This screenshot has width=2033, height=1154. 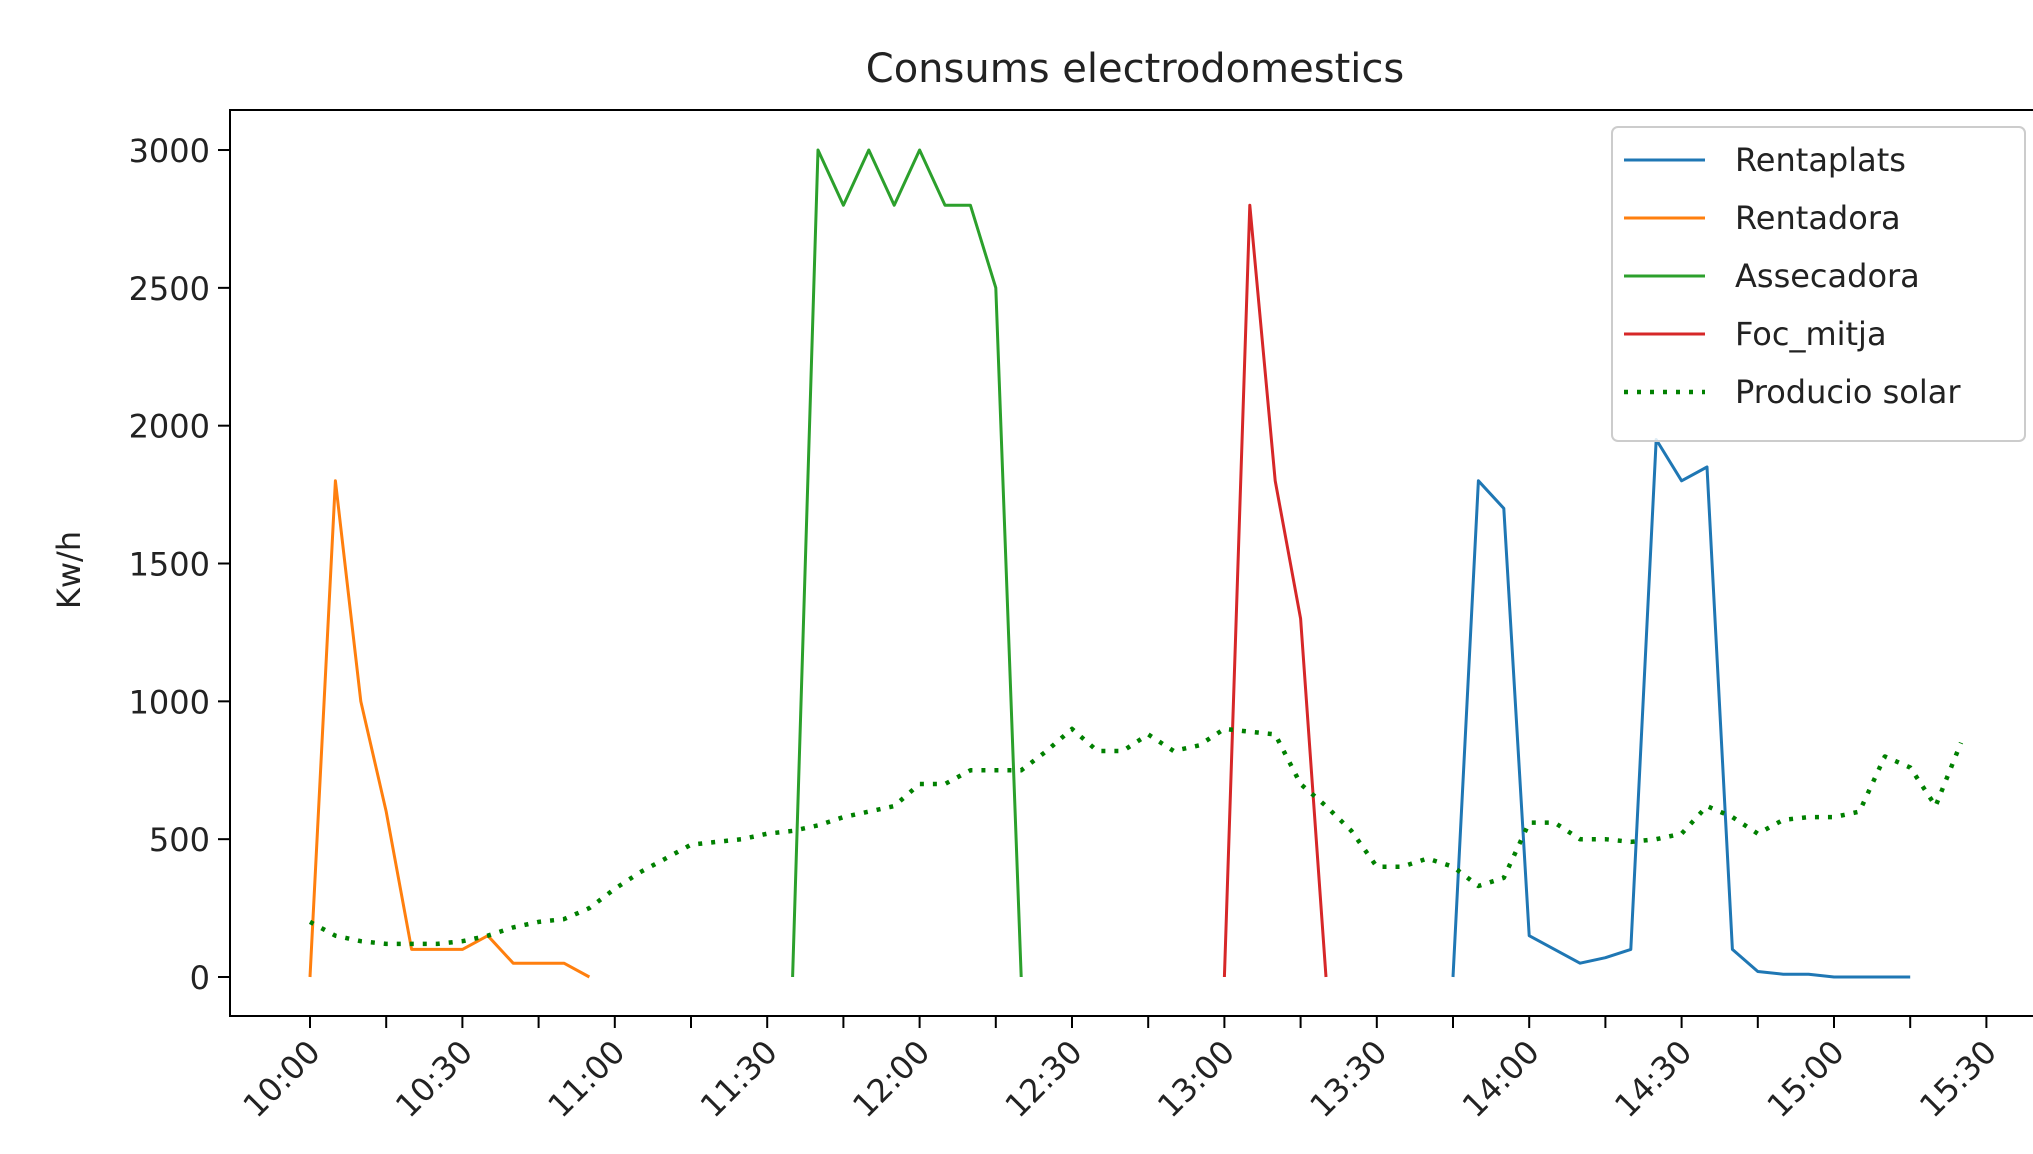 What do you see at coordinates (169, 289) in the screenshot?
I see `y-tick-label: 2500` at bounding box center [169, 289].